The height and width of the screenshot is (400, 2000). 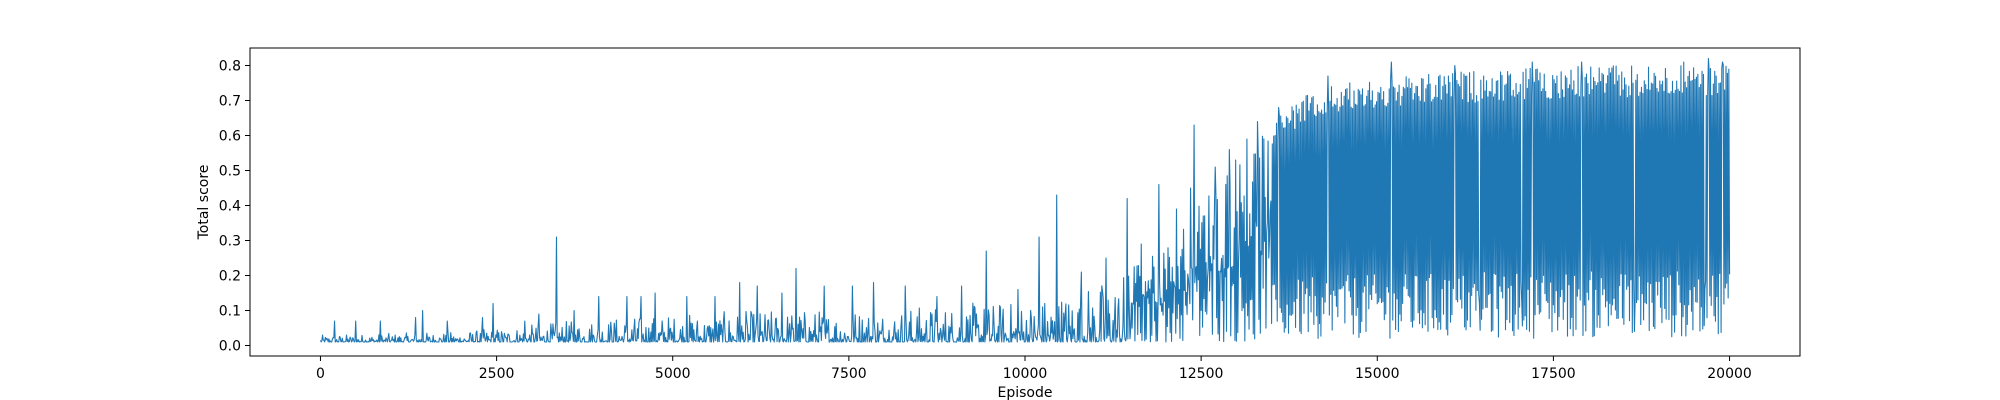 I want to click on x-tick-label: 5000, so click(x=673, y=374).